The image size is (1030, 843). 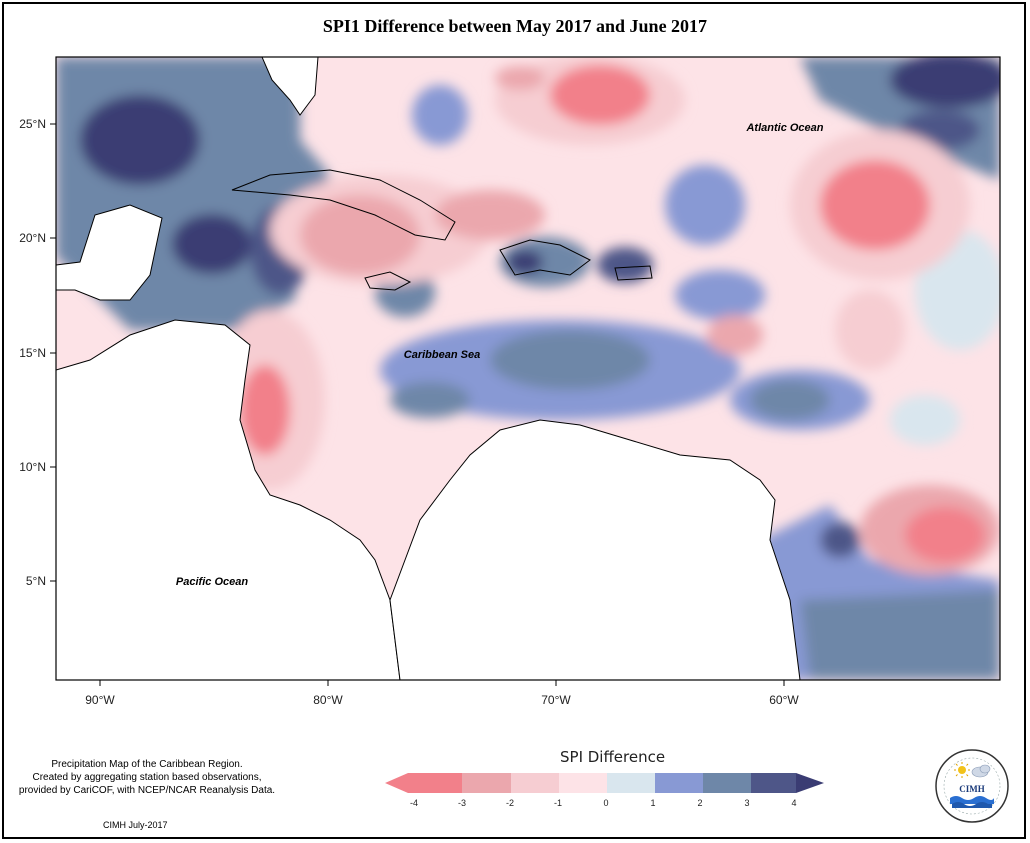 What do you see at coordinates (746, 803) in the screenshot?
I see `legend-tick: 3` at bounding box center [746, 803].